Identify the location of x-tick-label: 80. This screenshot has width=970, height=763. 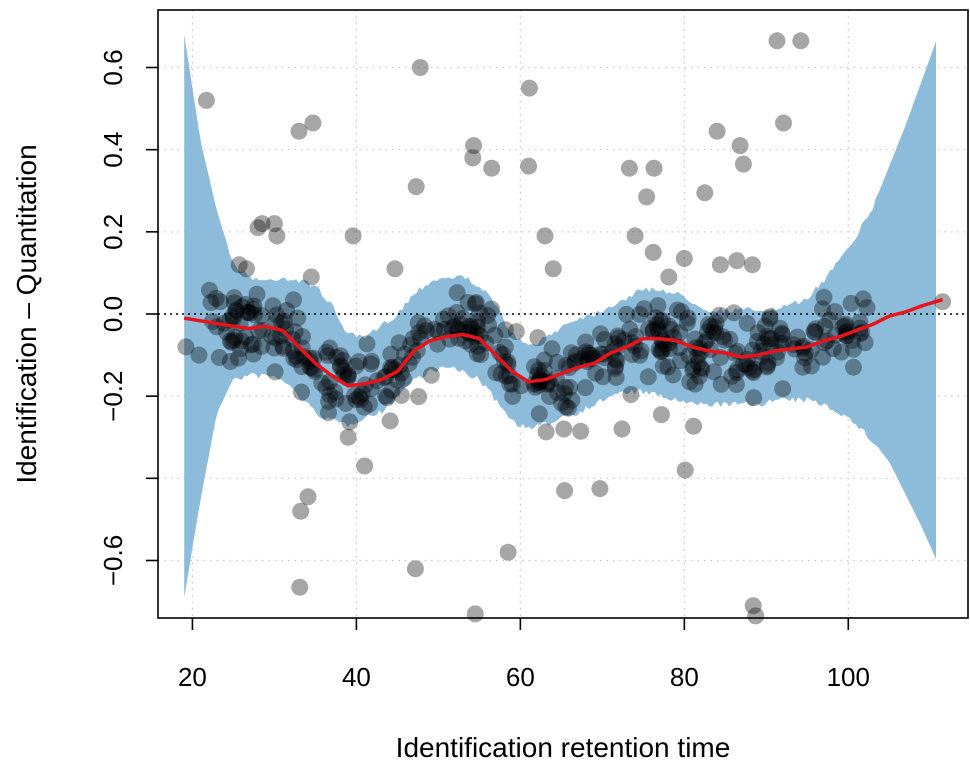
(684, 677).